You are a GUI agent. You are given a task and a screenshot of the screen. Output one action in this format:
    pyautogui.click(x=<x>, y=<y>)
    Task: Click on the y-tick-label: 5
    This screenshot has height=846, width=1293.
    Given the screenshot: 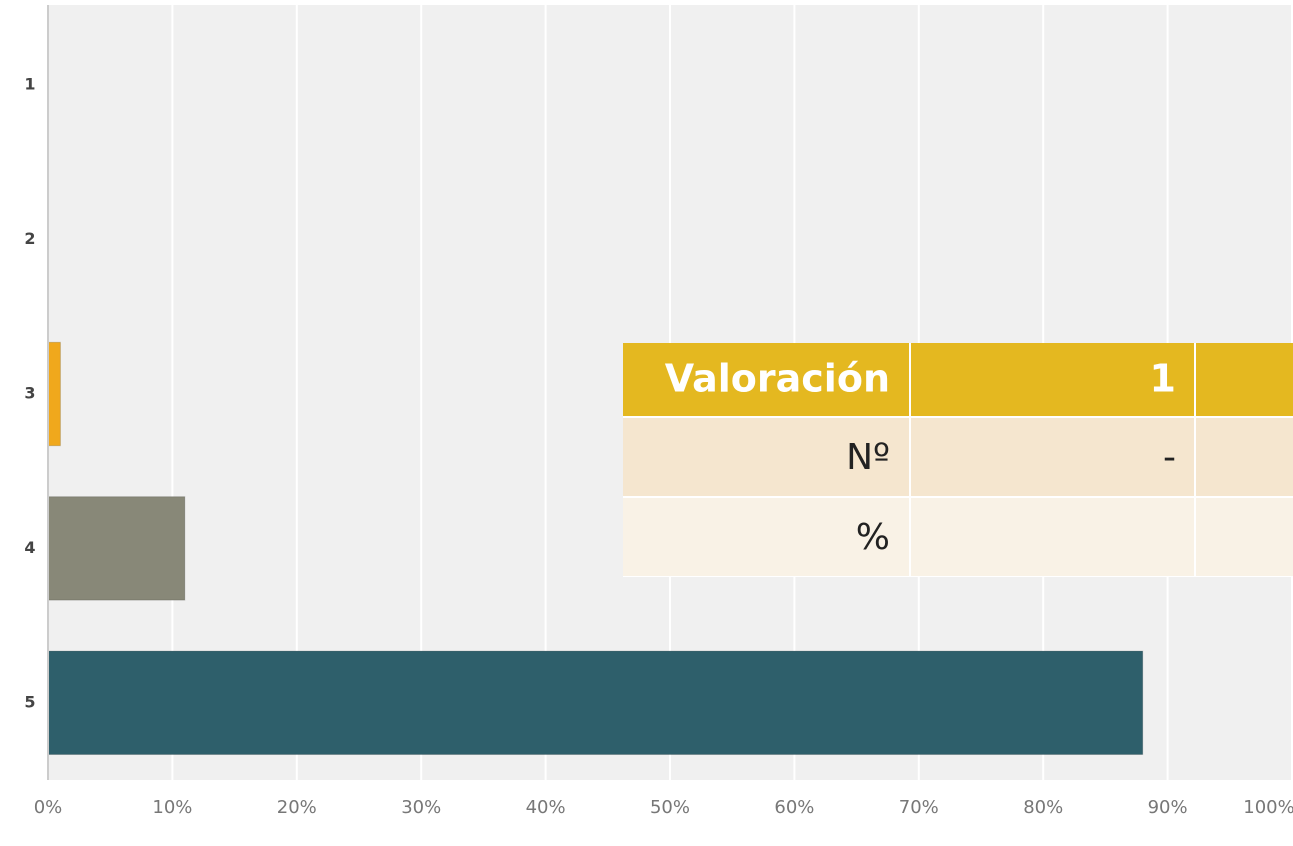 What is the action you would take?
    pyautogui.click(x=29, y=701)
    